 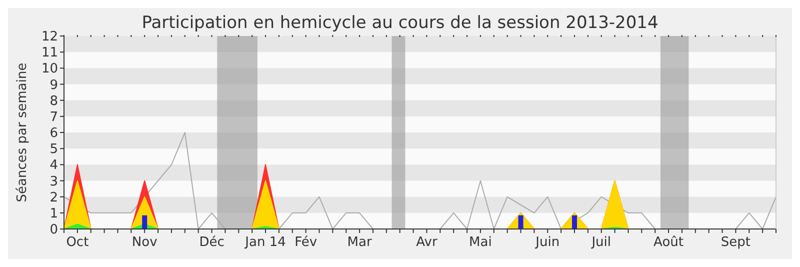 I want to click on x-tick-label: Avr, so click(x=427, y=242).